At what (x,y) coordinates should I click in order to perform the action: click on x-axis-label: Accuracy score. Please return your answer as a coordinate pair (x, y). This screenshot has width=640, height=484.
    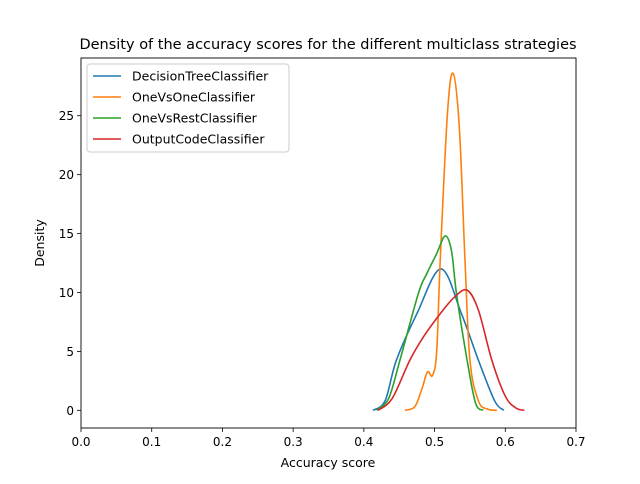
    Looking at the image, I should click on (328, 462).